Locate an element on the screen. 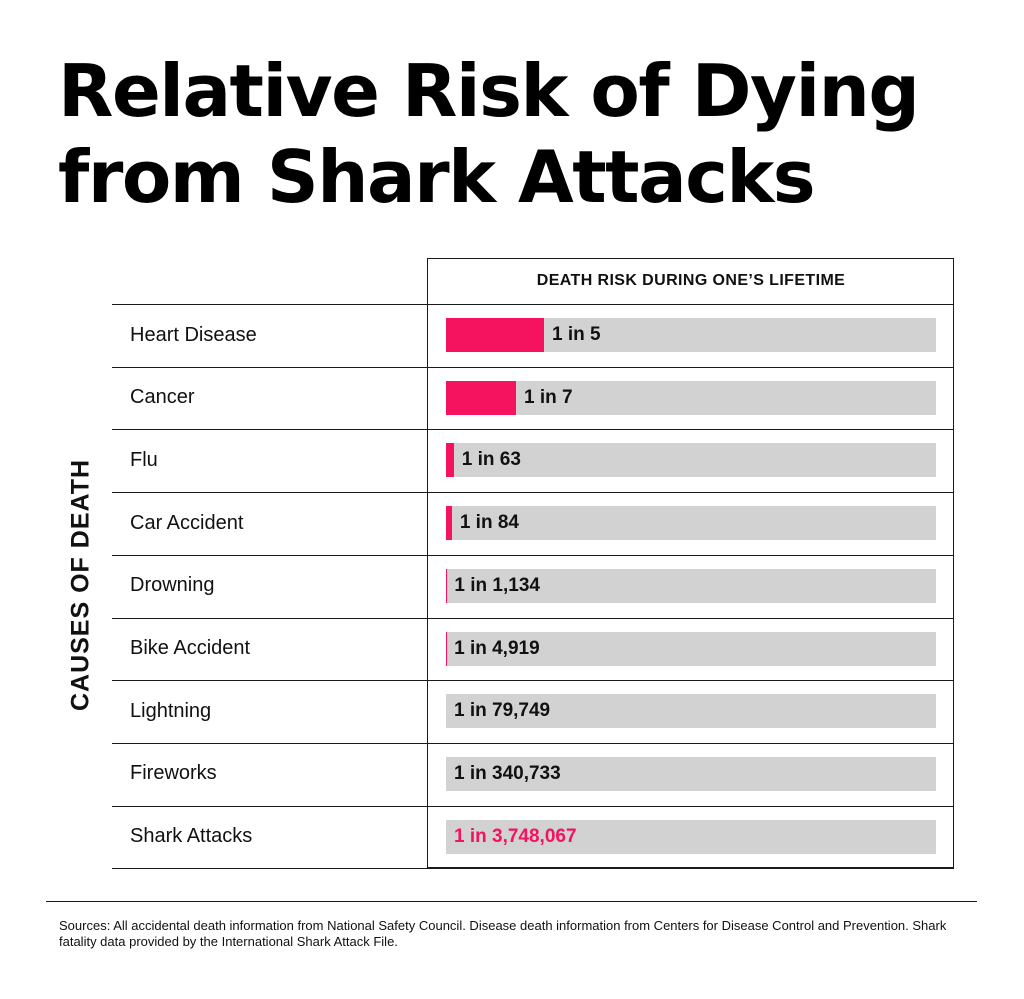  bar-value-label: 1 in 340,733 is located at coordinates (507, 773).